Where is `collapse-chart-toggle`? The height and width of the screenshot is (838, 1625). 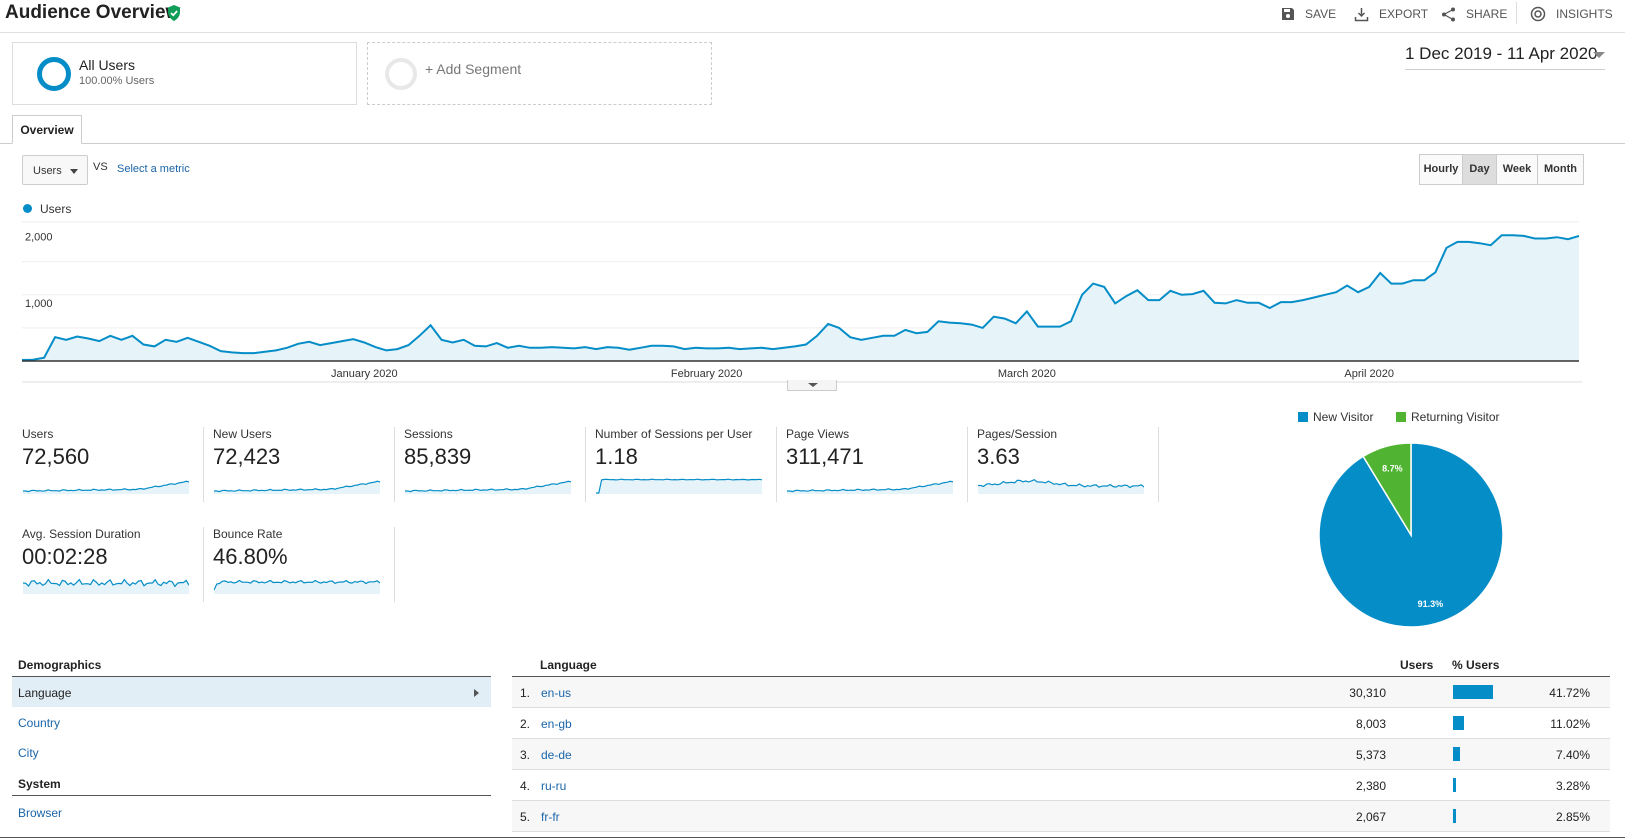 collapse-chart-toggle is located at coordinates (812, 385).